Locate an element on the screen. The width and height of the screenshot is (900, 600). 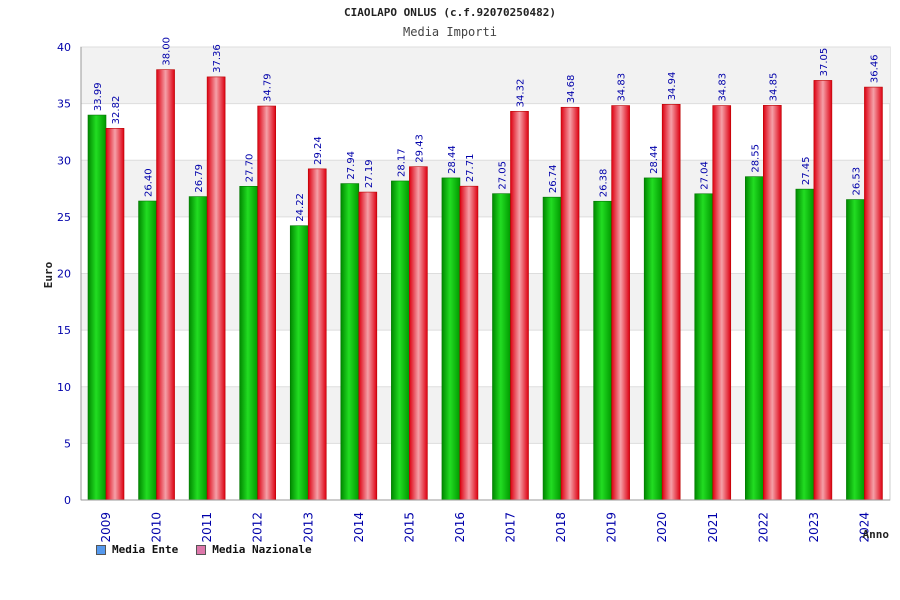
data-label: 26.53 is located at coordinates (856, 181).